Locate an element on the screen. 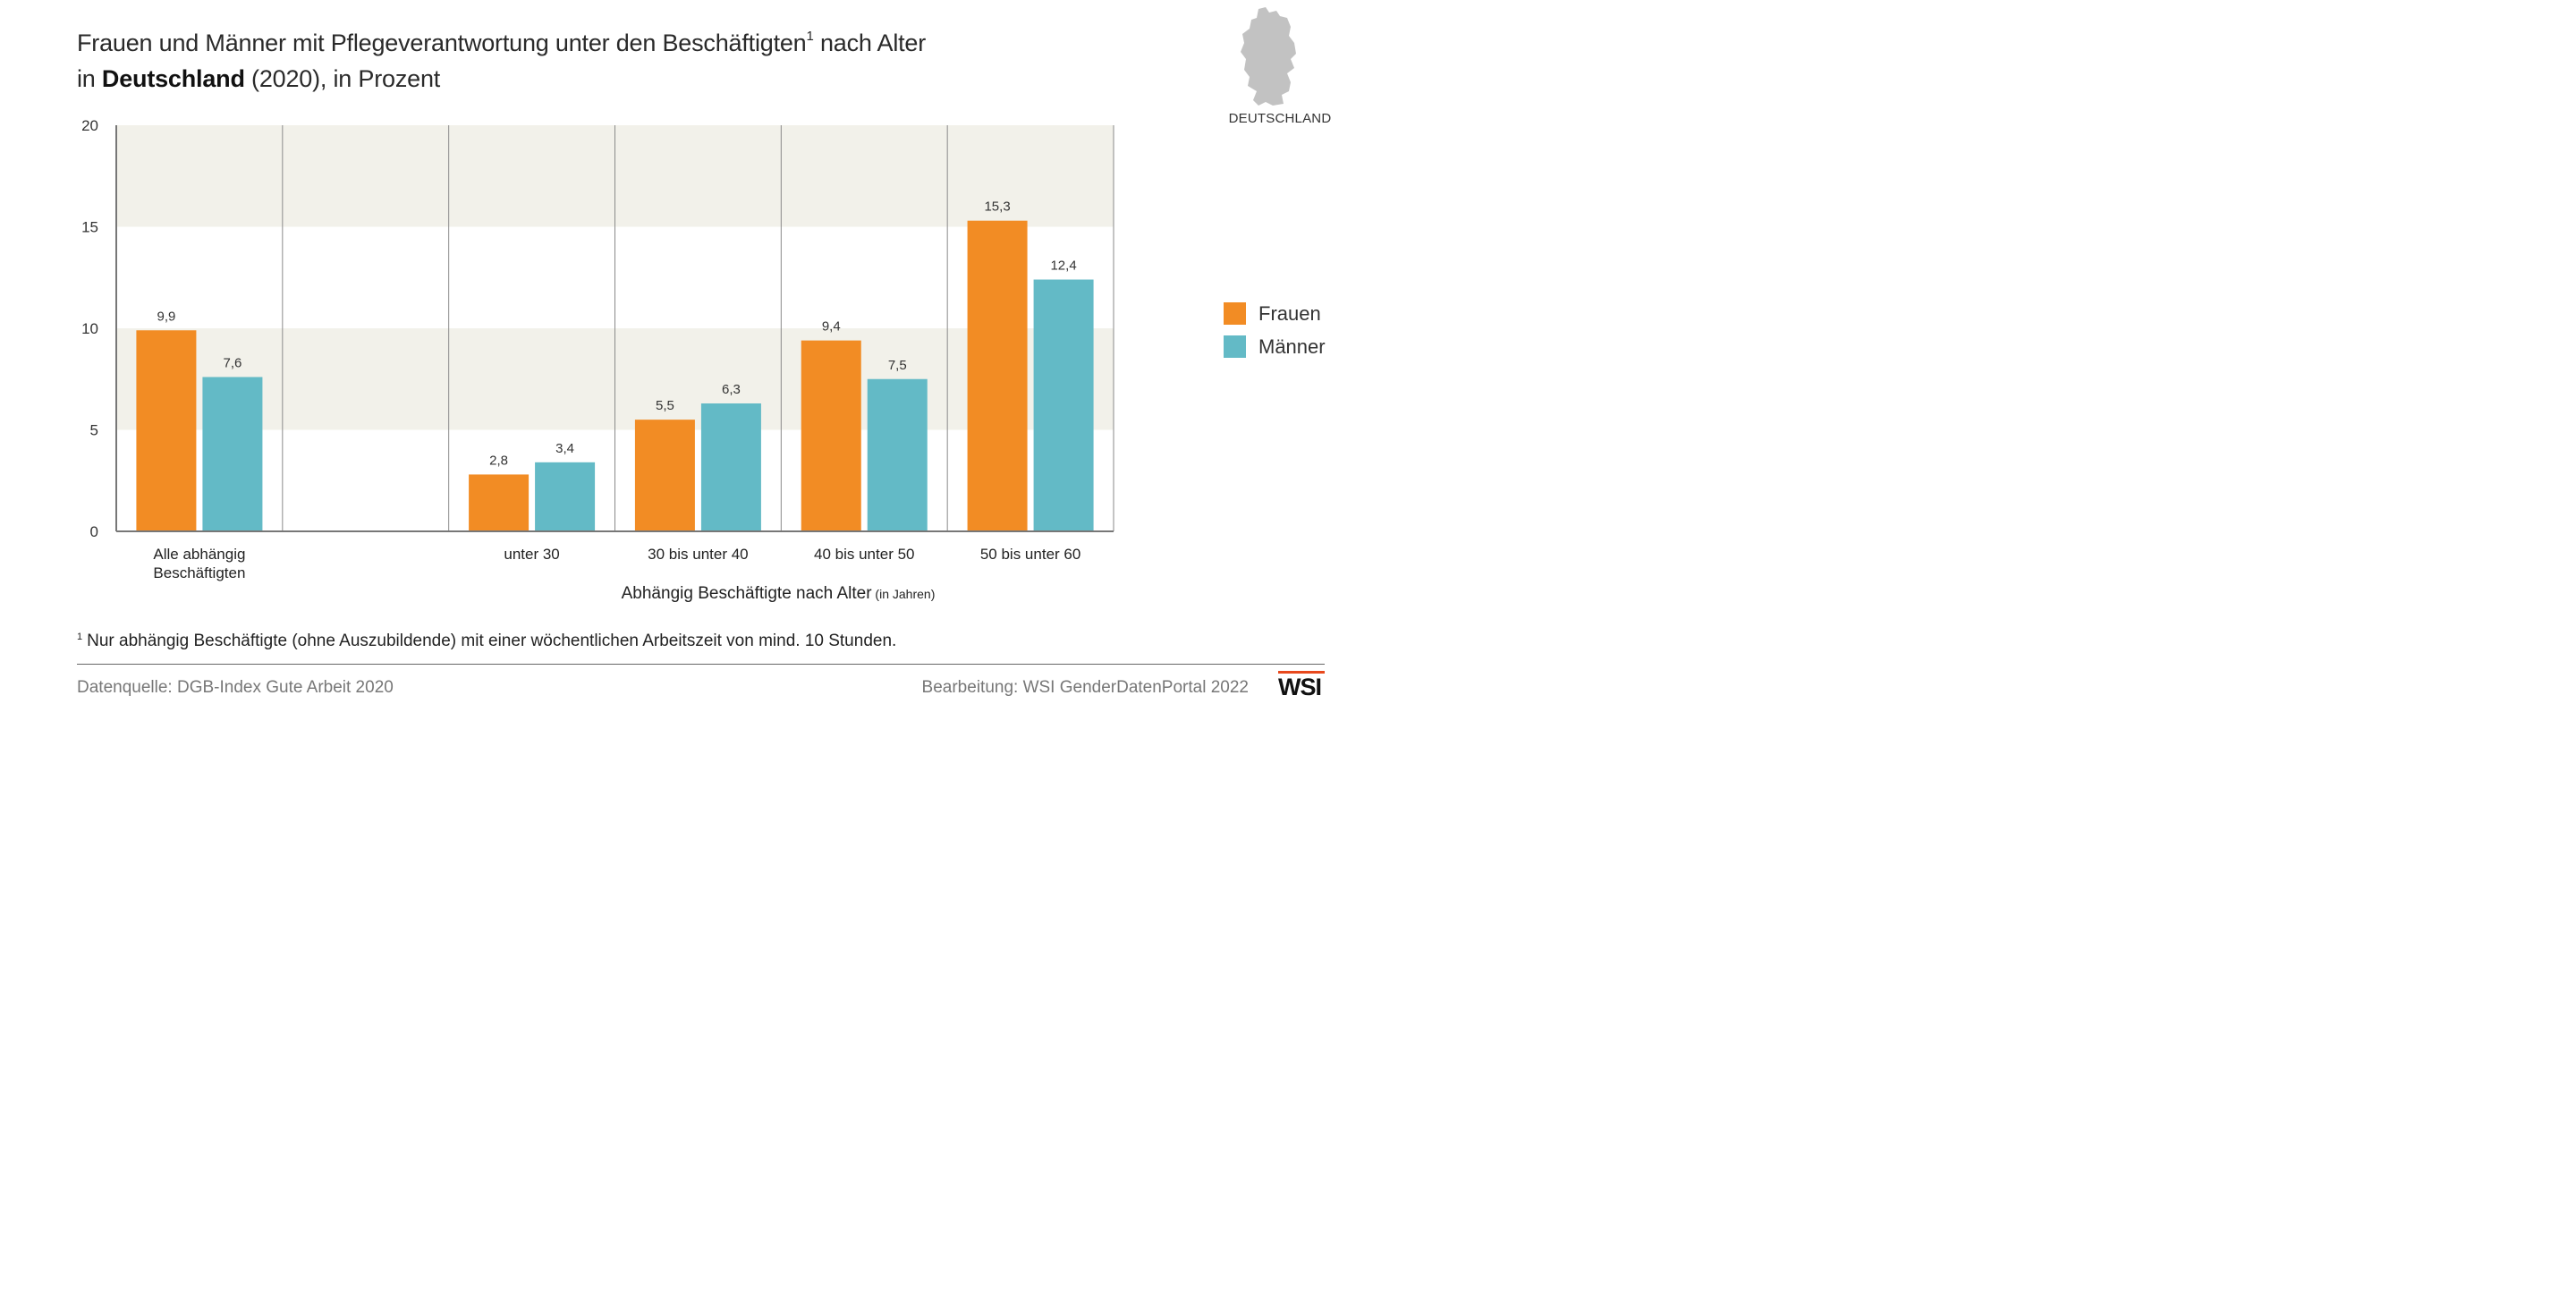  data-label: 12,4 is located at coordinates (1063, 266).